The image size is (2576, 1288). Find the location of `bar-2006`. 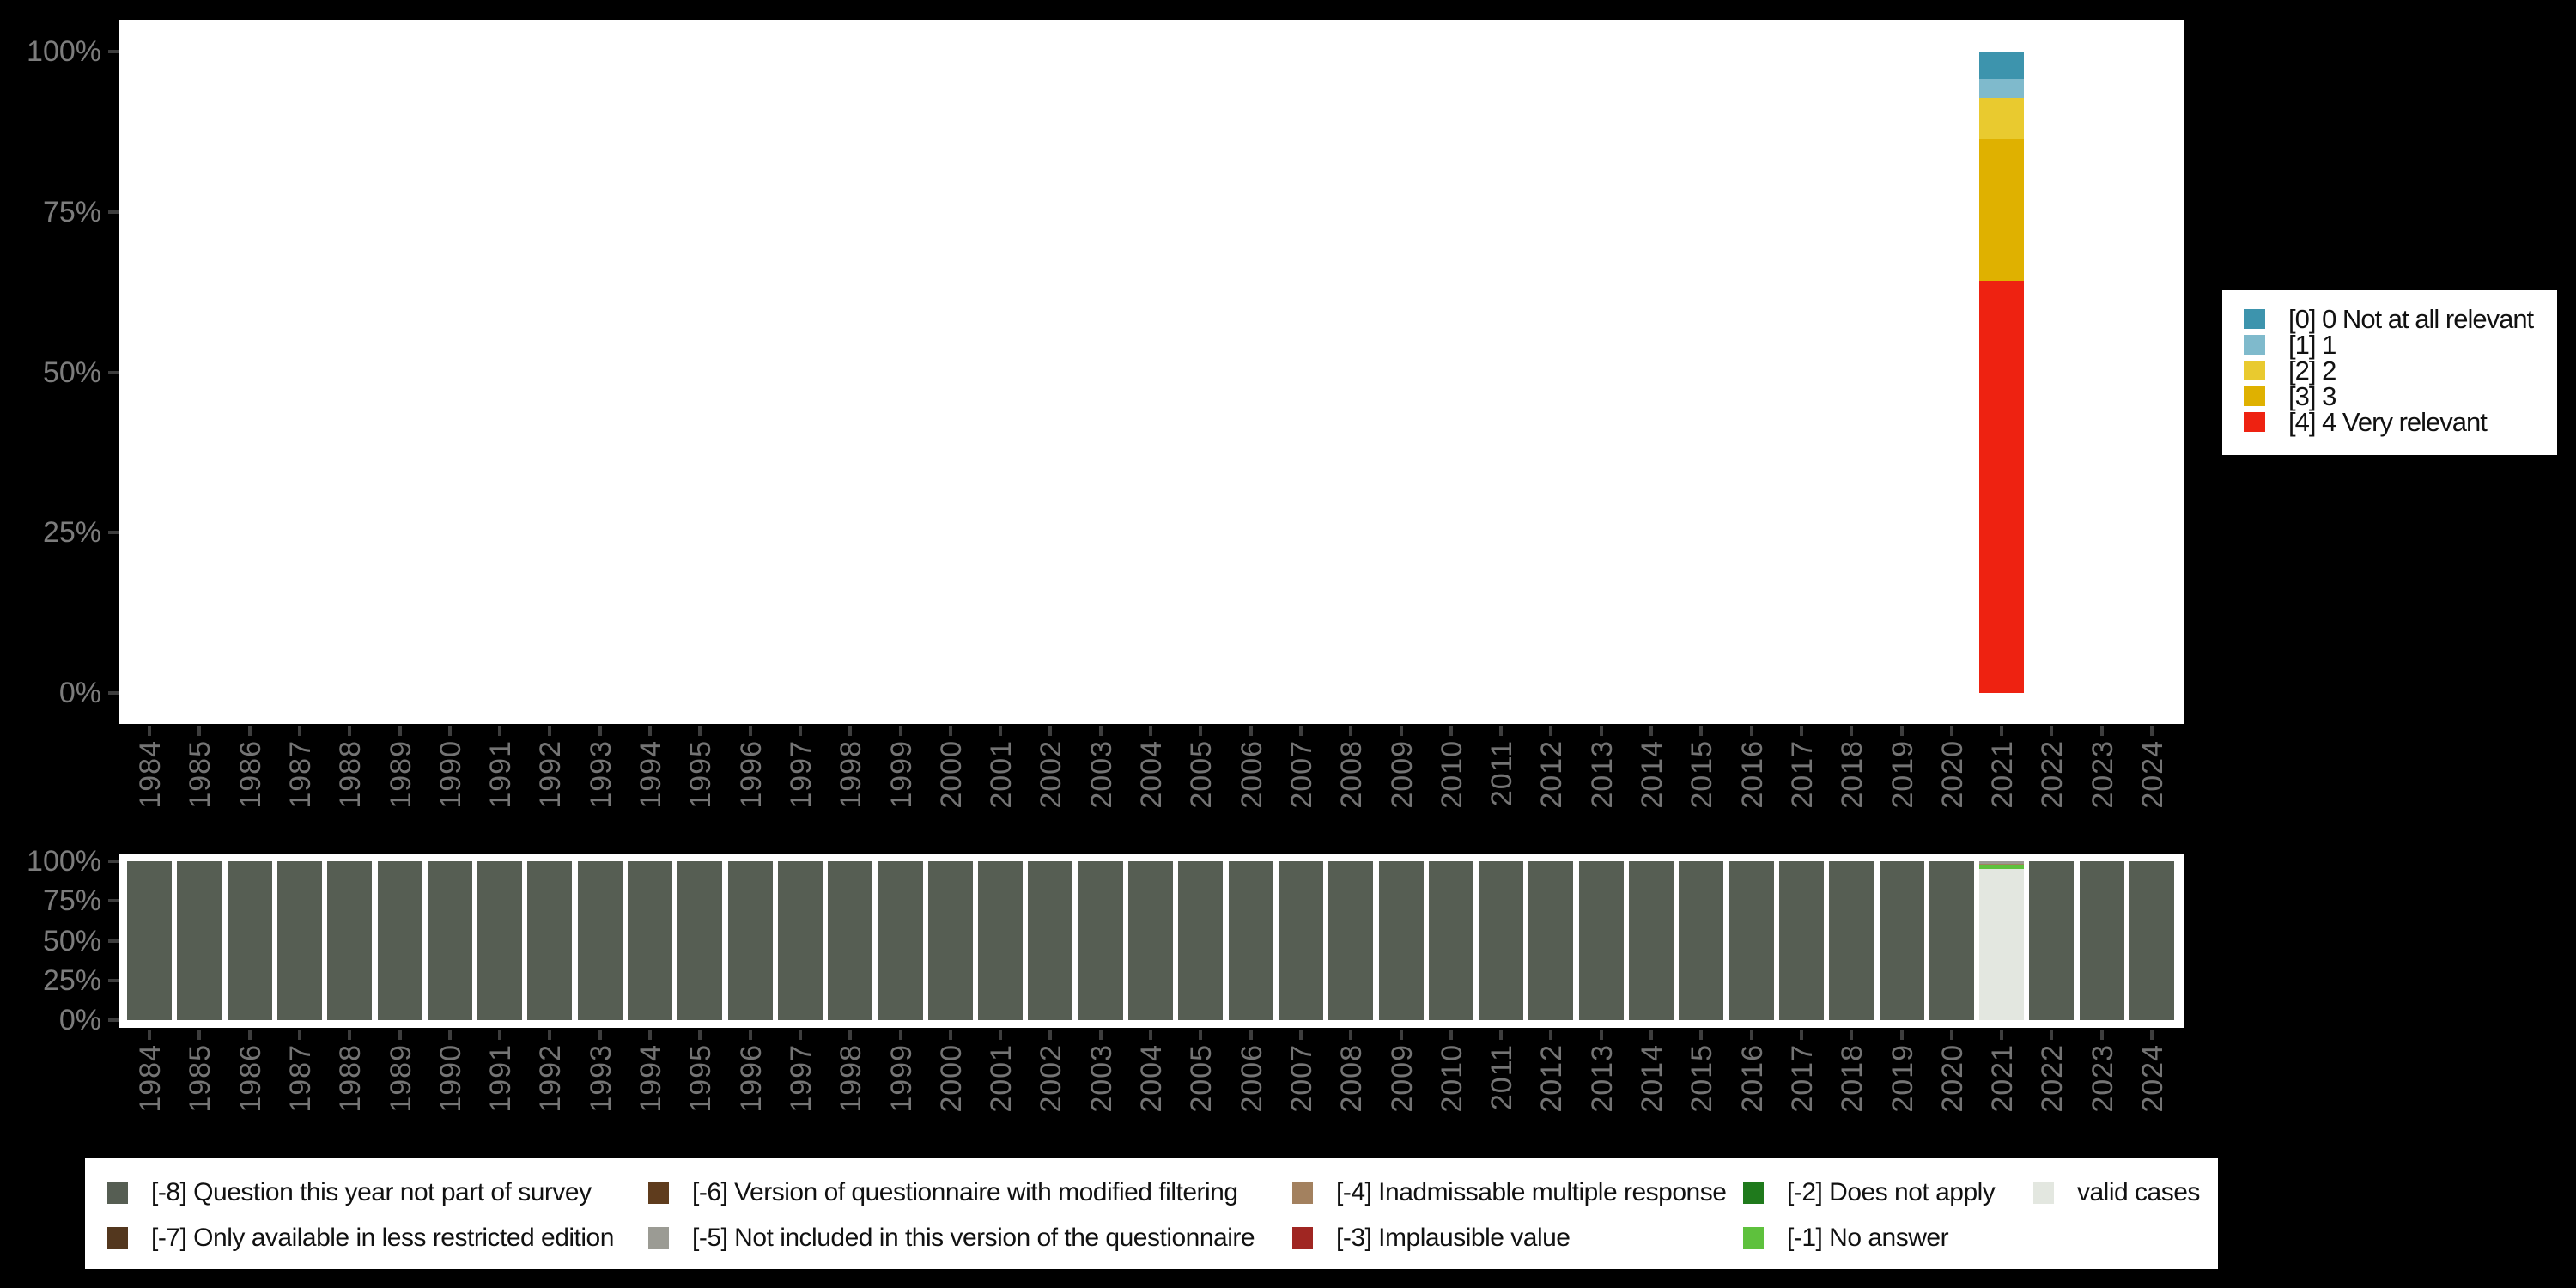

bar-2006 is located at coordinates (1250, 941).